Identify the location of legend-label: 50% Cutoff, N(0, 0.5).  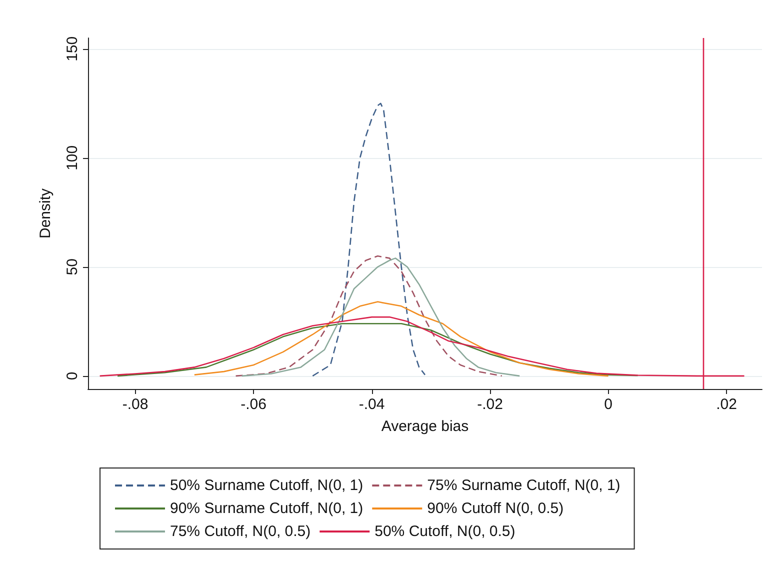
(445, 531).